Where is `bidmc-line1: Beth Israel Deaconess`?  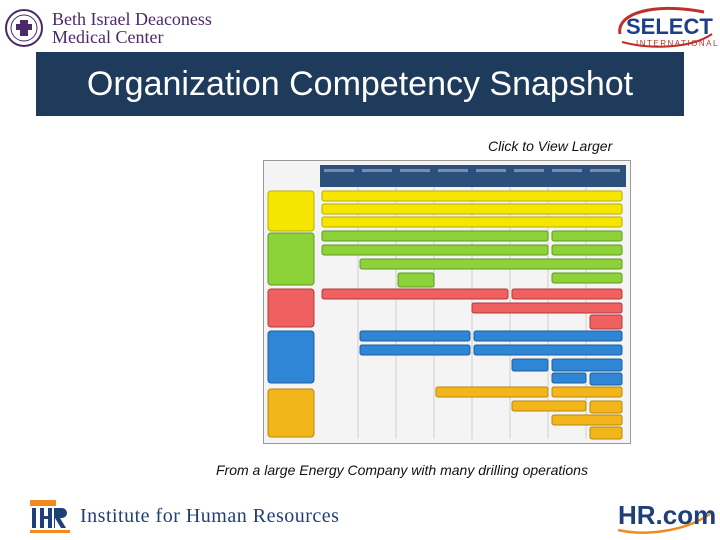 bidmc-line1: Beth Israel Deaconess is located at coordinates (132, 19).